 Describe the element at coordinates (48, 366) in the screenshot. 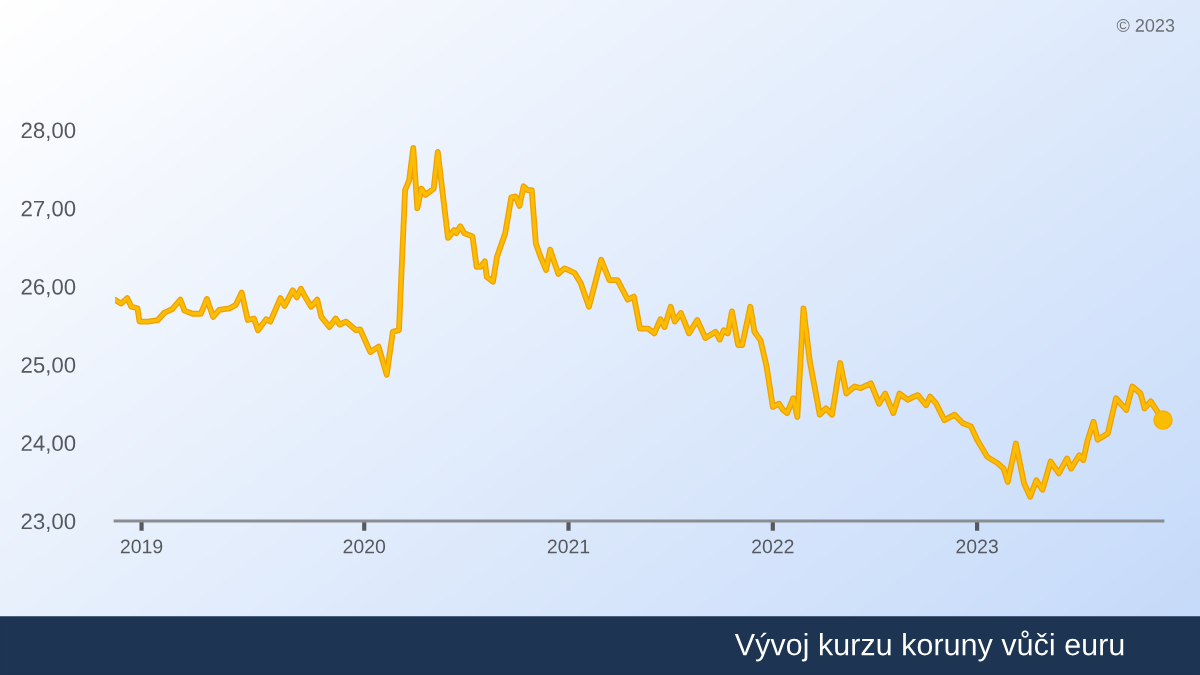

I see `y-tick-label: 25,00` at that location.